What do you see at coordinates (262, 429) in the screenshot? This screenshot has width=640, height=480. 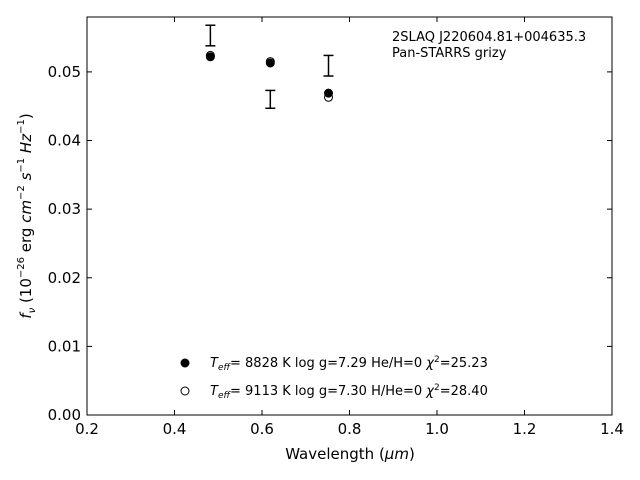 I see `x-tick-label: 0.6` at bounding box center [262, 429].